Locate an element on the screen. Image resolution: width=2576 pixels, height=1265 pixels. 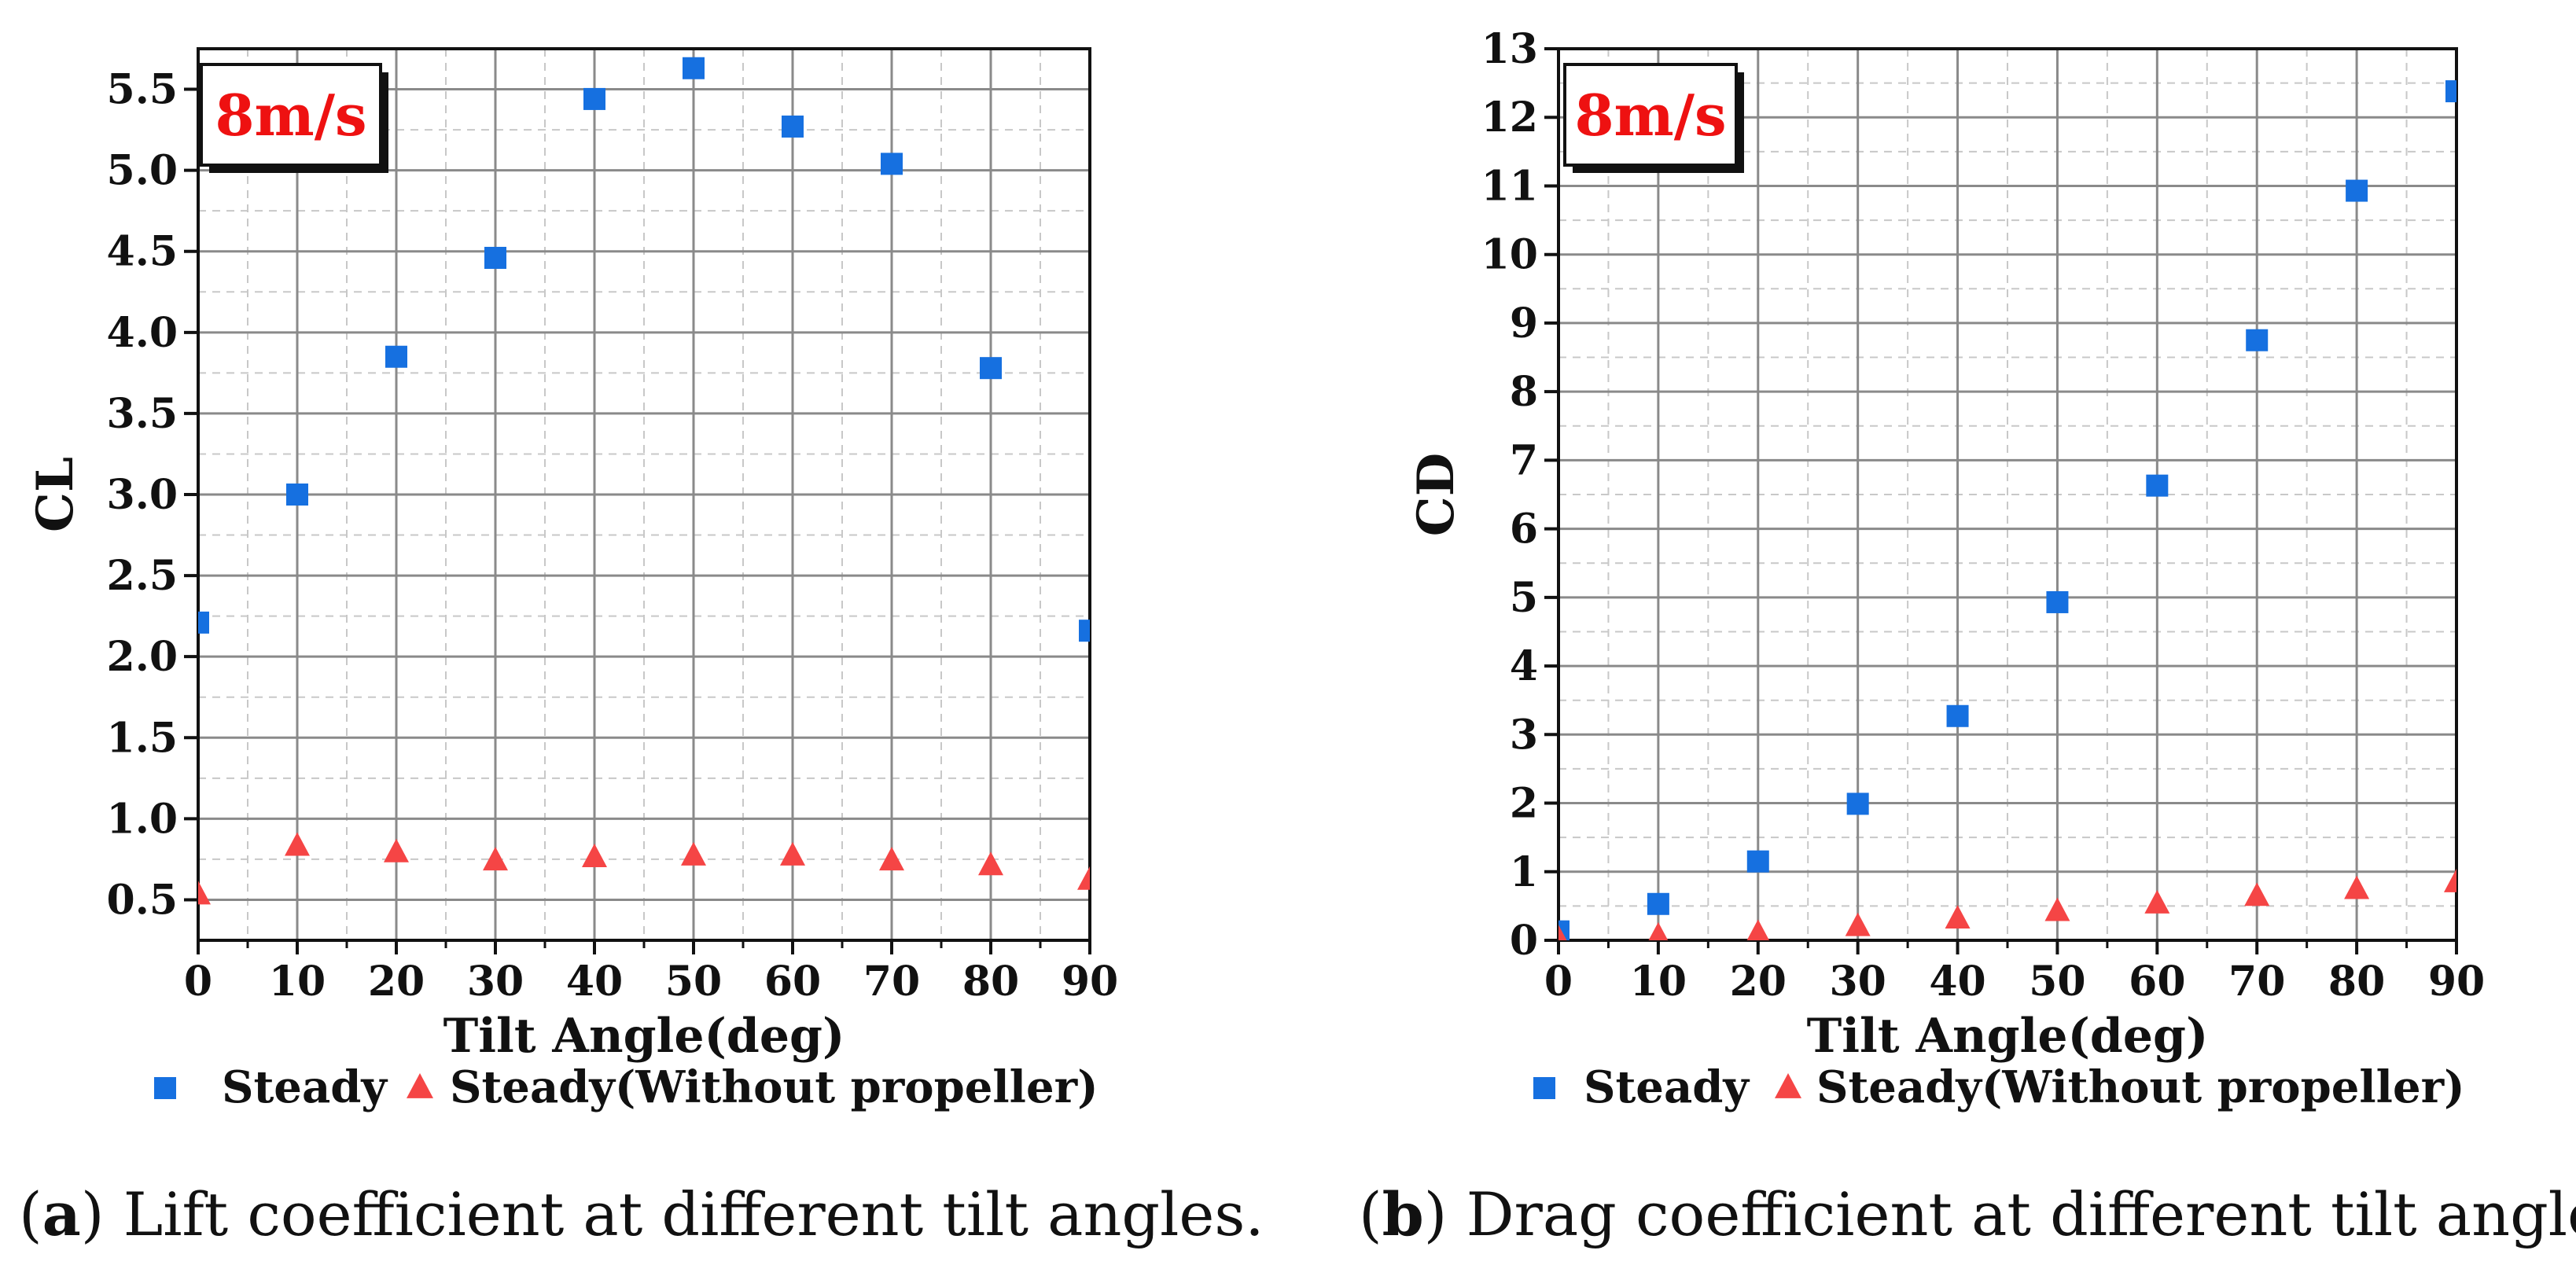
y-tick-label: 3.0 is located at coordinates (142, 495).